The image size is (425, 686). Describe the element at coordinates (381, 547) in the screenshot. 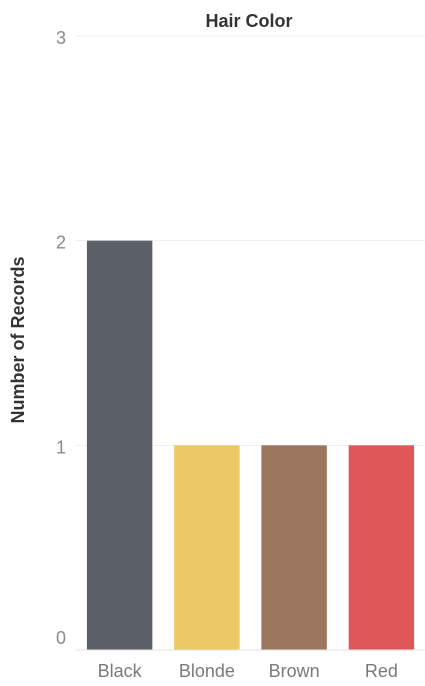

I see `bar-red` at that location.